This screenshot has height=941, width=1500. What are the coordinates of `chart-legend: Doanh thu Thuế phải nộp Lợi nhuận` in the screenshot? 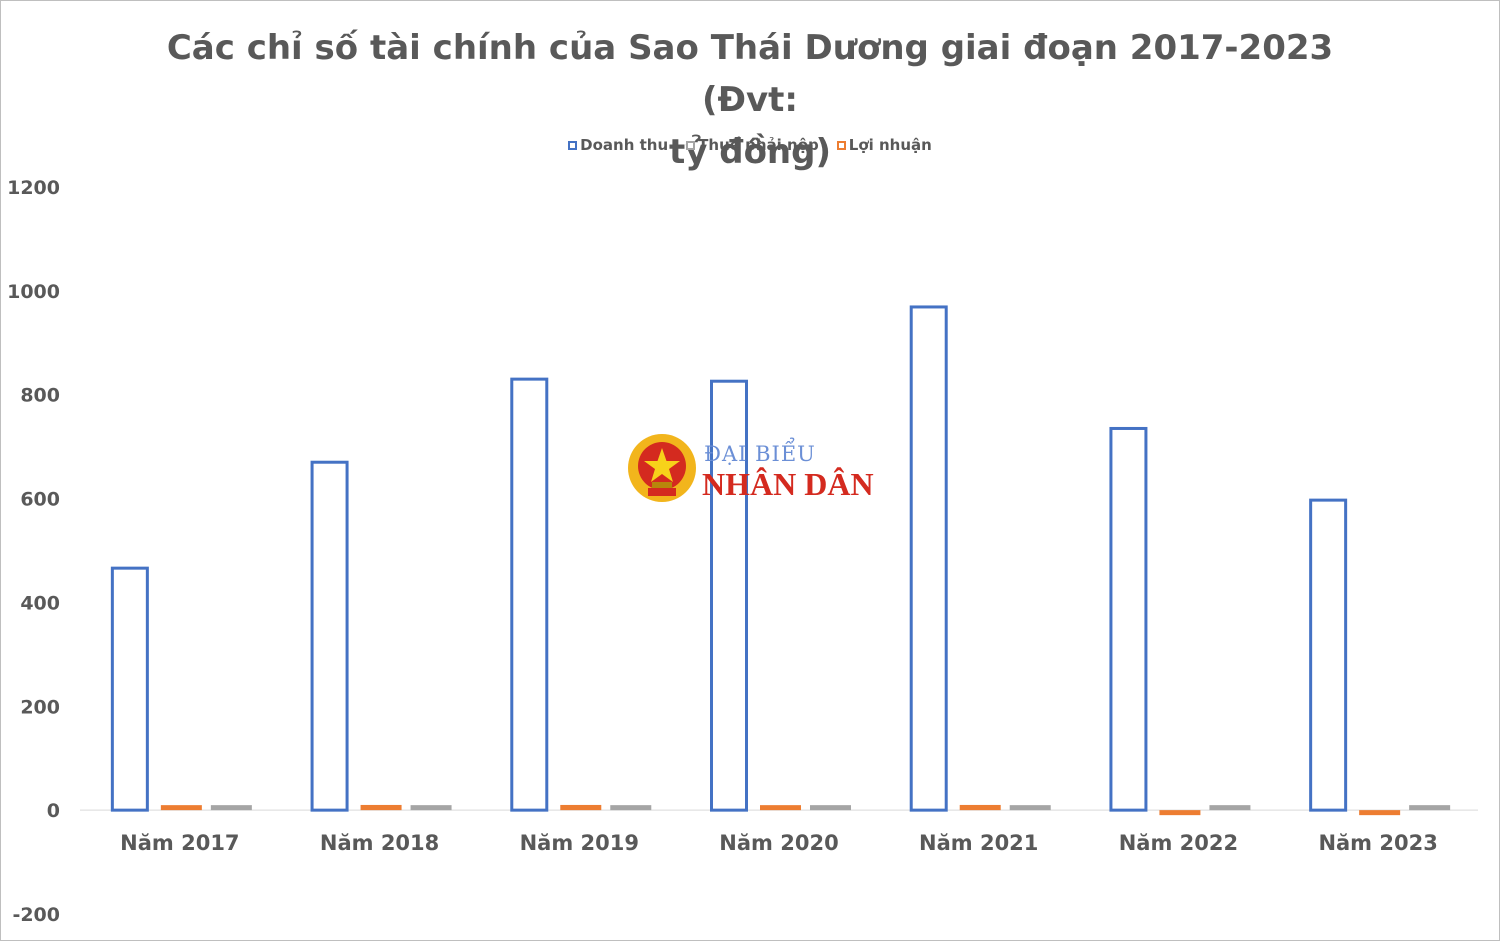 It's located at (750, 145).